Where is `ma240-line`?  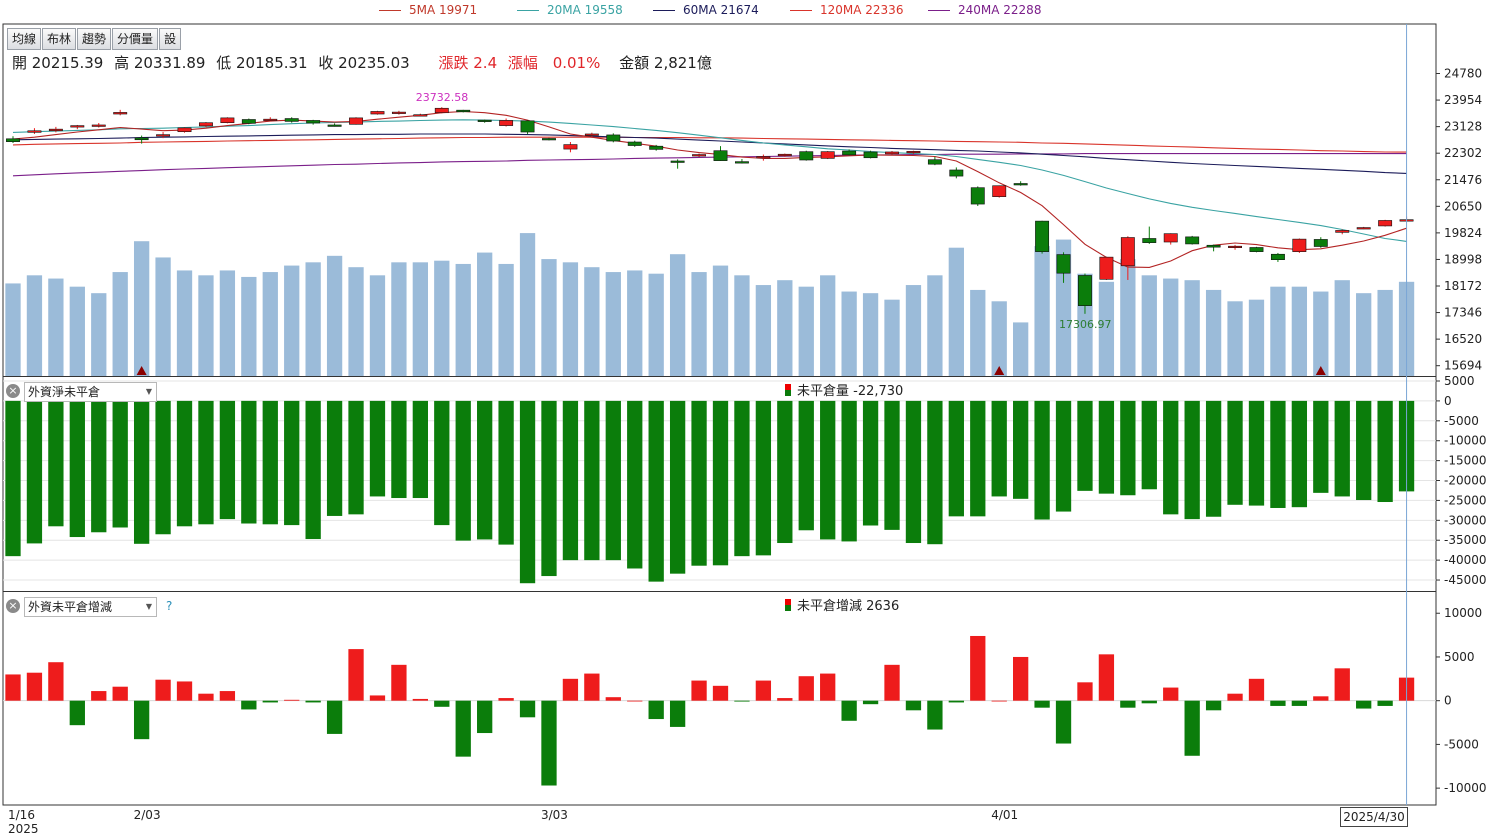
ma240-line is located at coordinates (709, 165).